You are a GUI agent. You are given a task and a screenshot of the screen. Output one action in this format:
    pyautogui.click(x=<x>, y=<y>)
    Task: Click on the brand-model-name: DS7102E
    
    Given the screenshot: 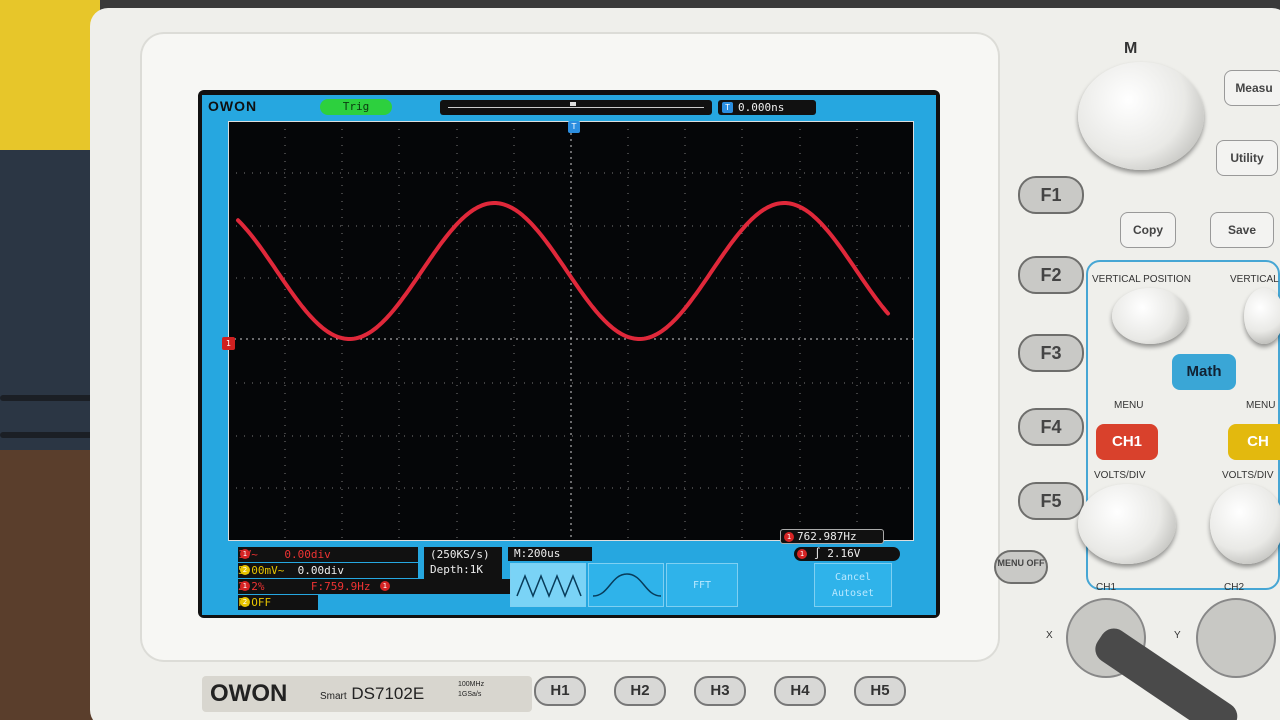 What is the action you would take?
    pyautogui.click(x=388, y=693)
    